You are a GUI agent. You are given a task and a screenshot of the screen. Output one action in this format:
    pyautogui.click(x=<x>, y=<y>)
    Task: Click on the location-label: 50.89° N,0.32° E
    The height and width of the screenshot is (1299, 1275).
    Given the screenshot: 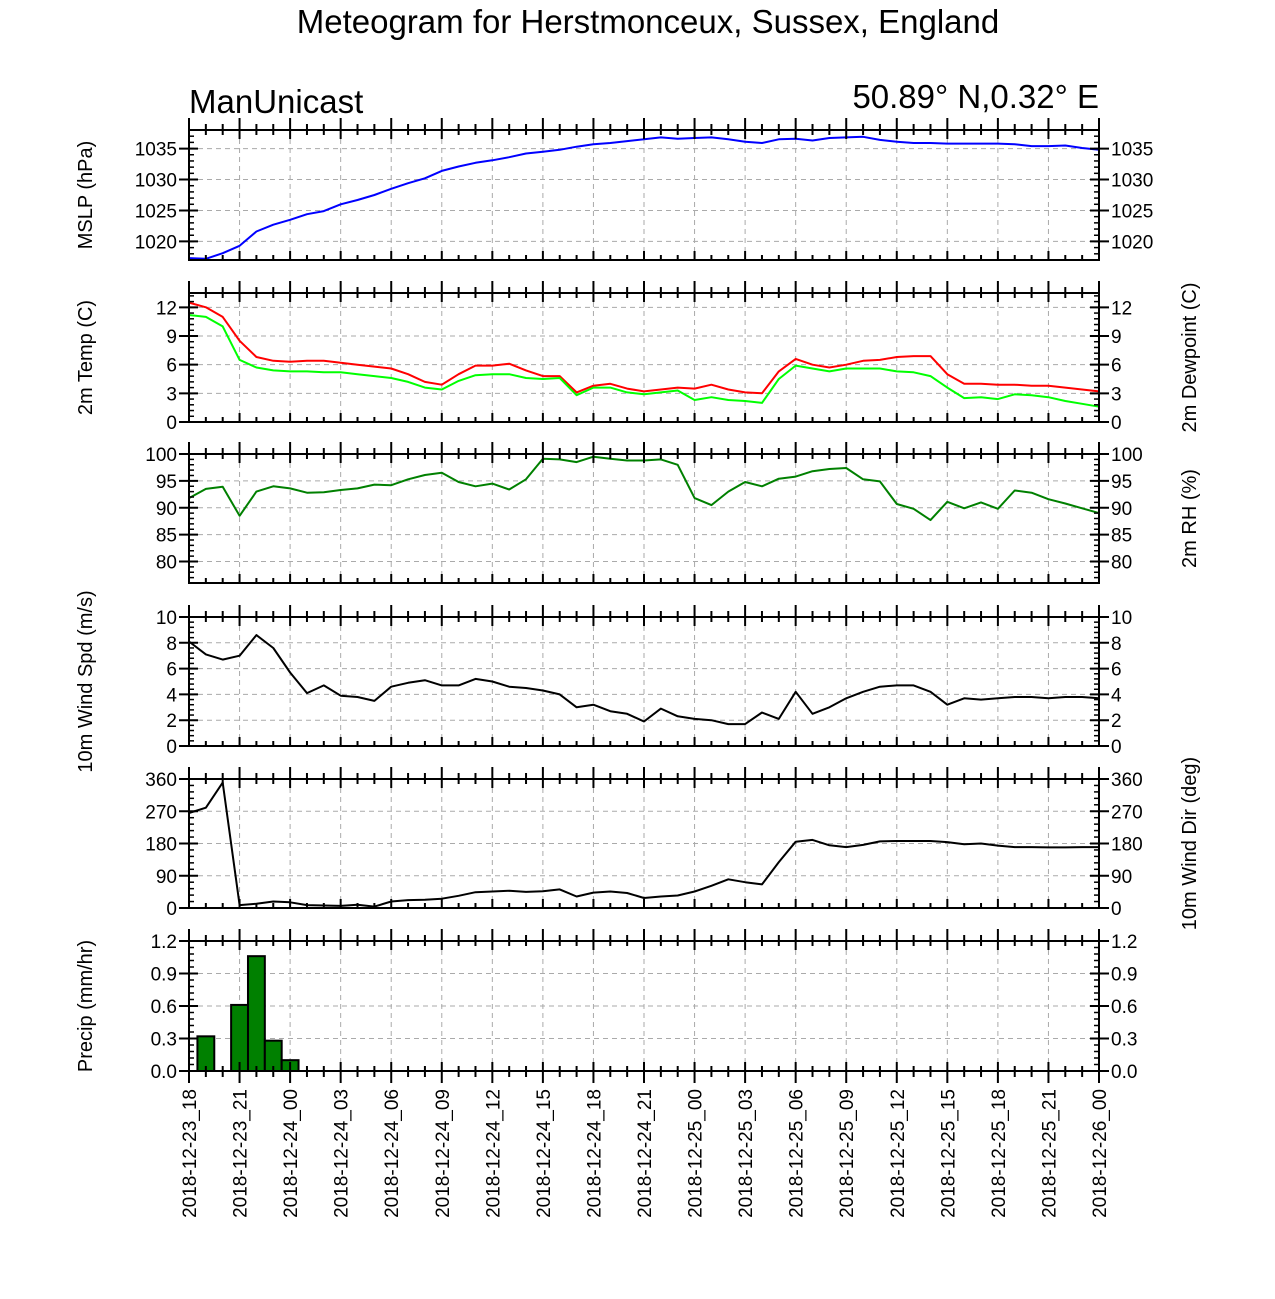 What is the action you would take?
    pyautogui.click(x=975, y=96)
    